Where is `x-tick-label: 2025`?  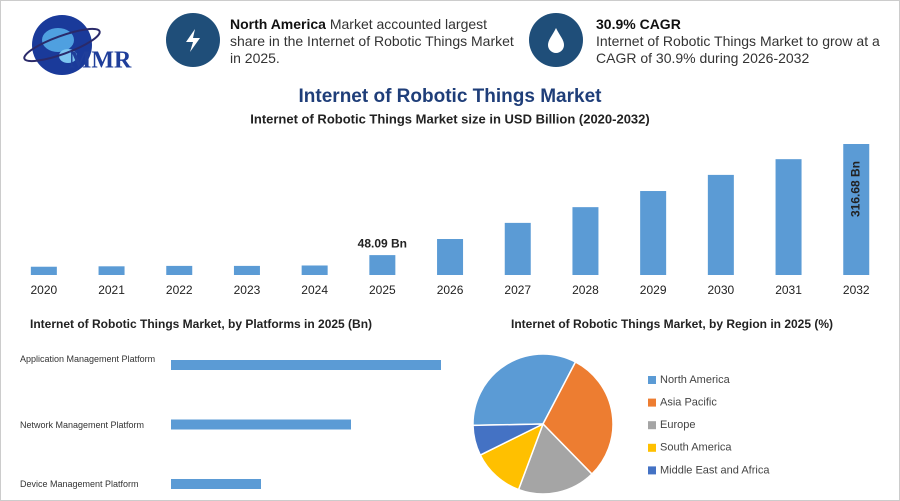
x-tick-label: 2025 is located at coordinates (382, 290).